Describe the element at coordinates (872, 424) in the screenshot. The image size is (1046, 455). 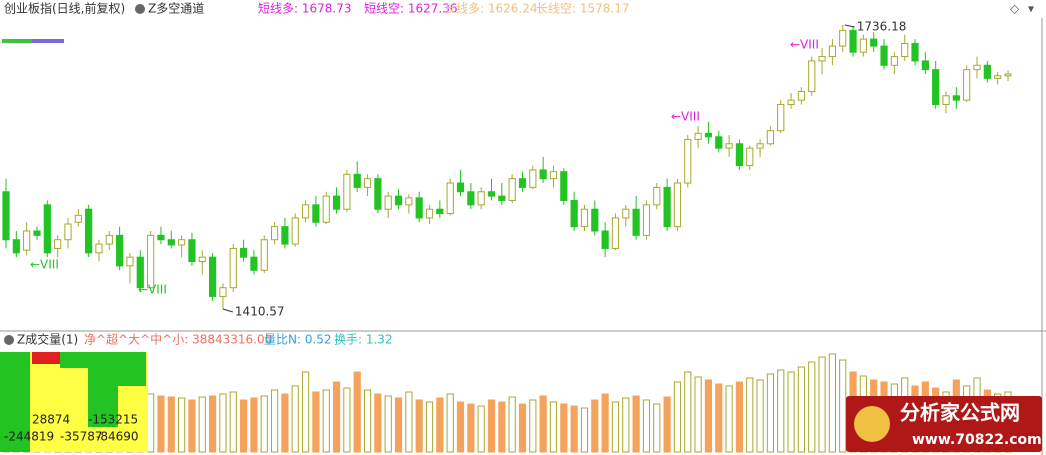
I see `watermark-logo` at that location.